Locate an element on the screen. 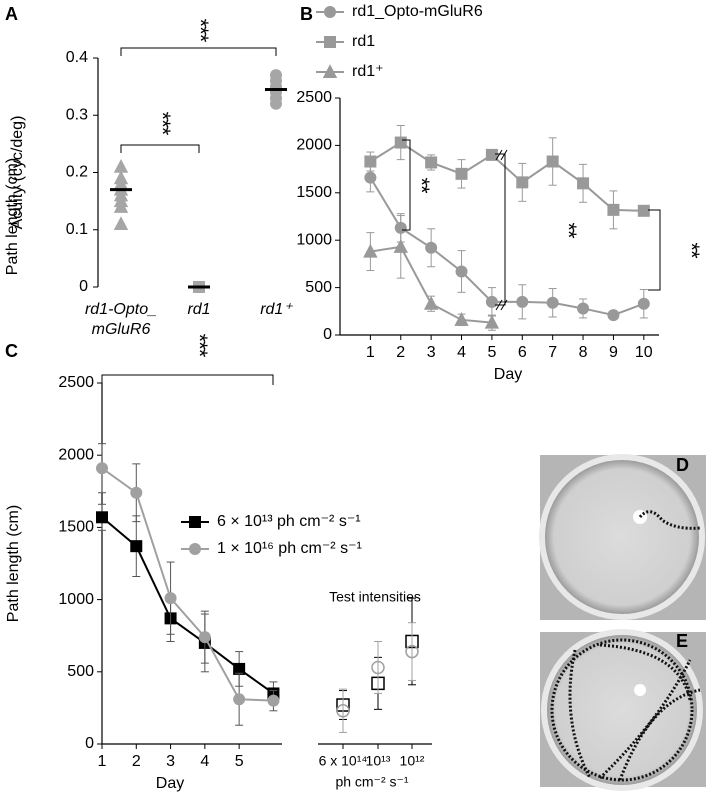 The width and height of the screenshot is (724, 801). photo-e is located at coordinates (623, 710).